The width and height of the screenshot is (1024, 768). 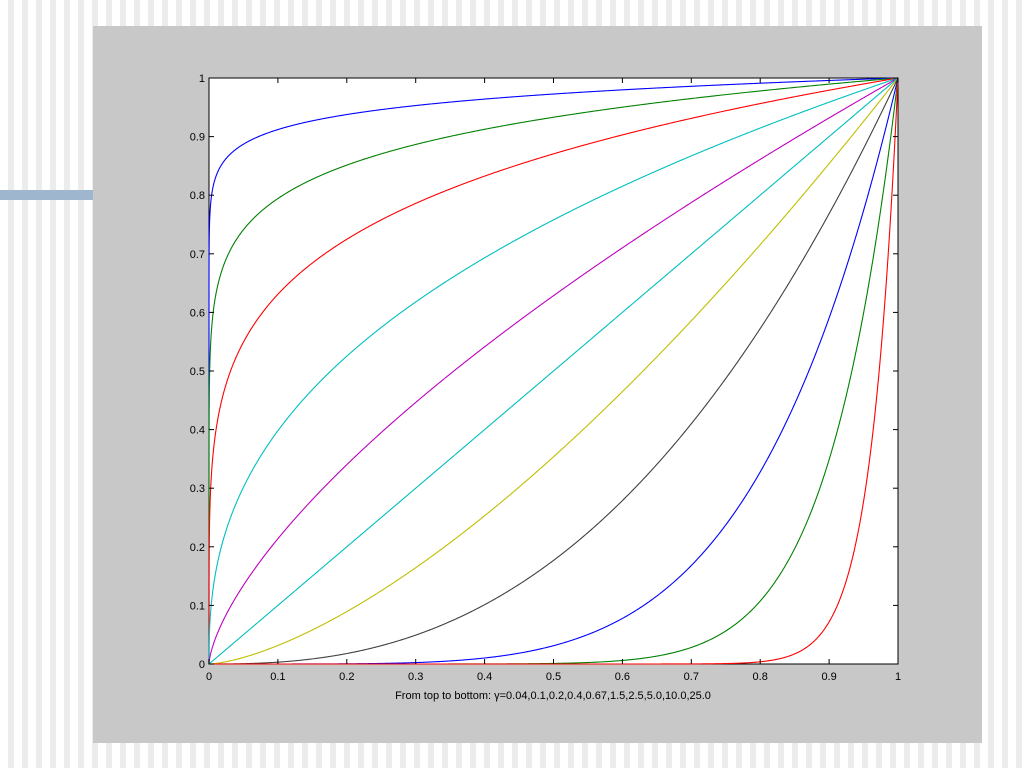 I want to click on y-tick-label: 1, so click(x=202, y=79).